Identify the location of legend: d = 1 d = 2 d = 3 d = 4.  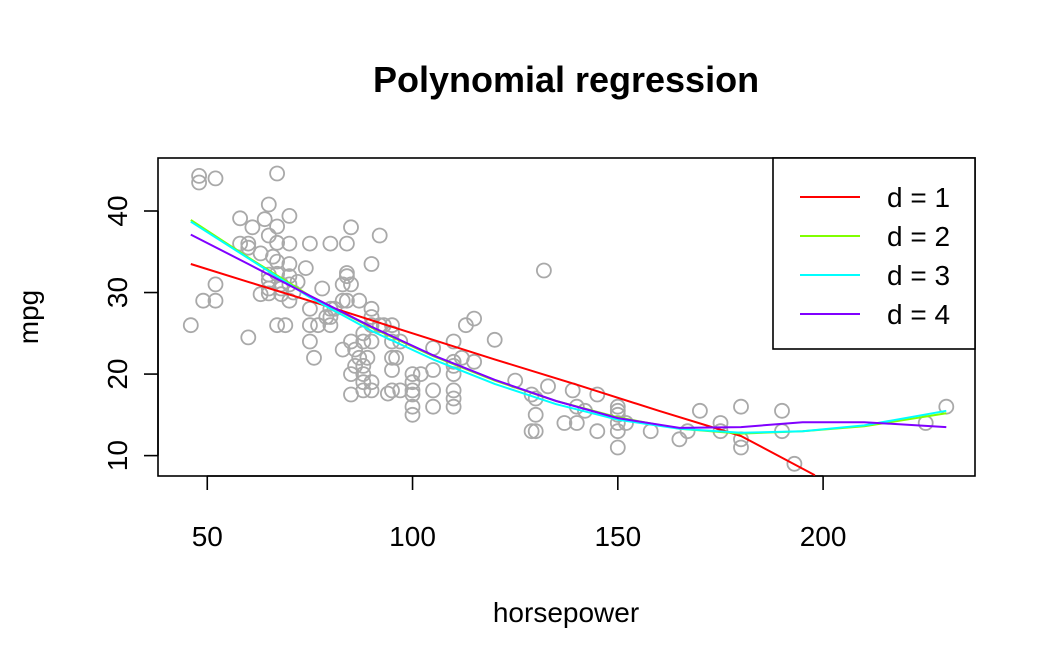
(874, 253).